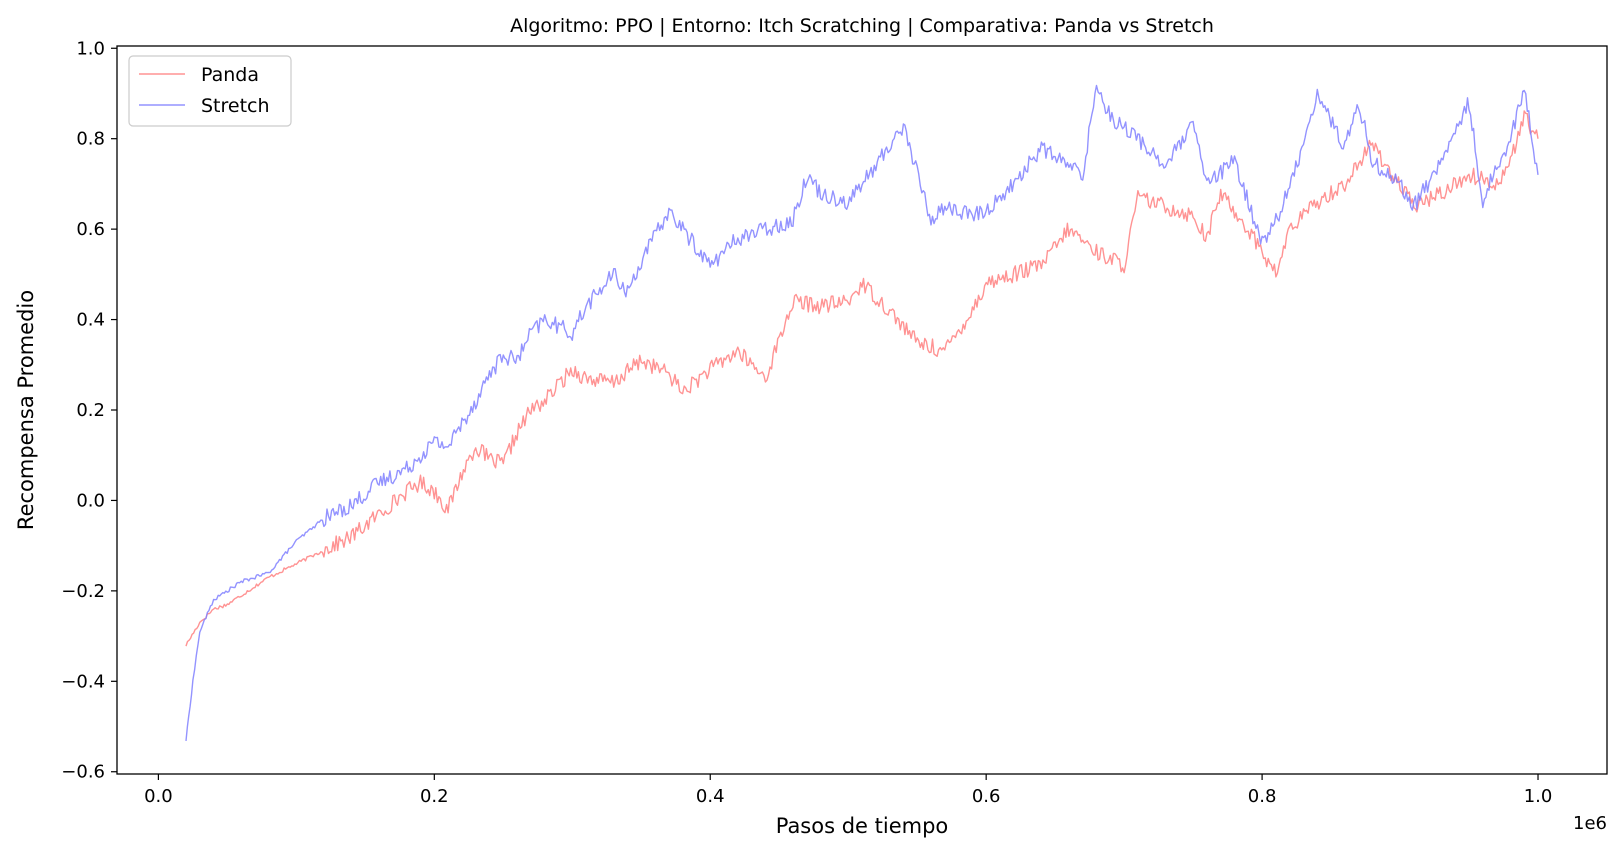 This screenshot has height=854, width=1622. Describe the element at coordinates (210, 91) in the screenshot. I see `legend: Panda Stretch` at that location.